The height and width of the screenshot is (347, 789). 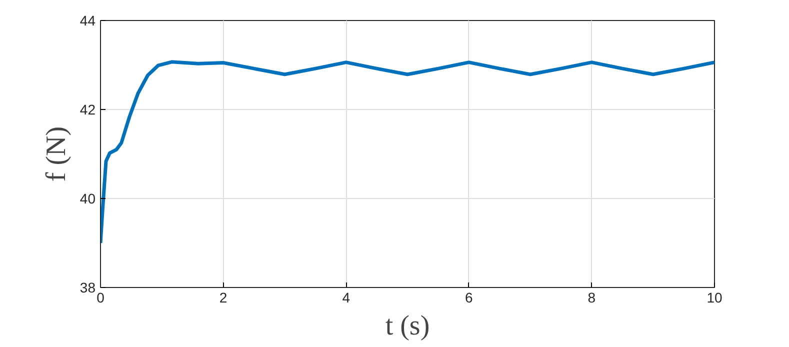 I want to click on x-axis-title: t (s), so click(x=407, y=326).